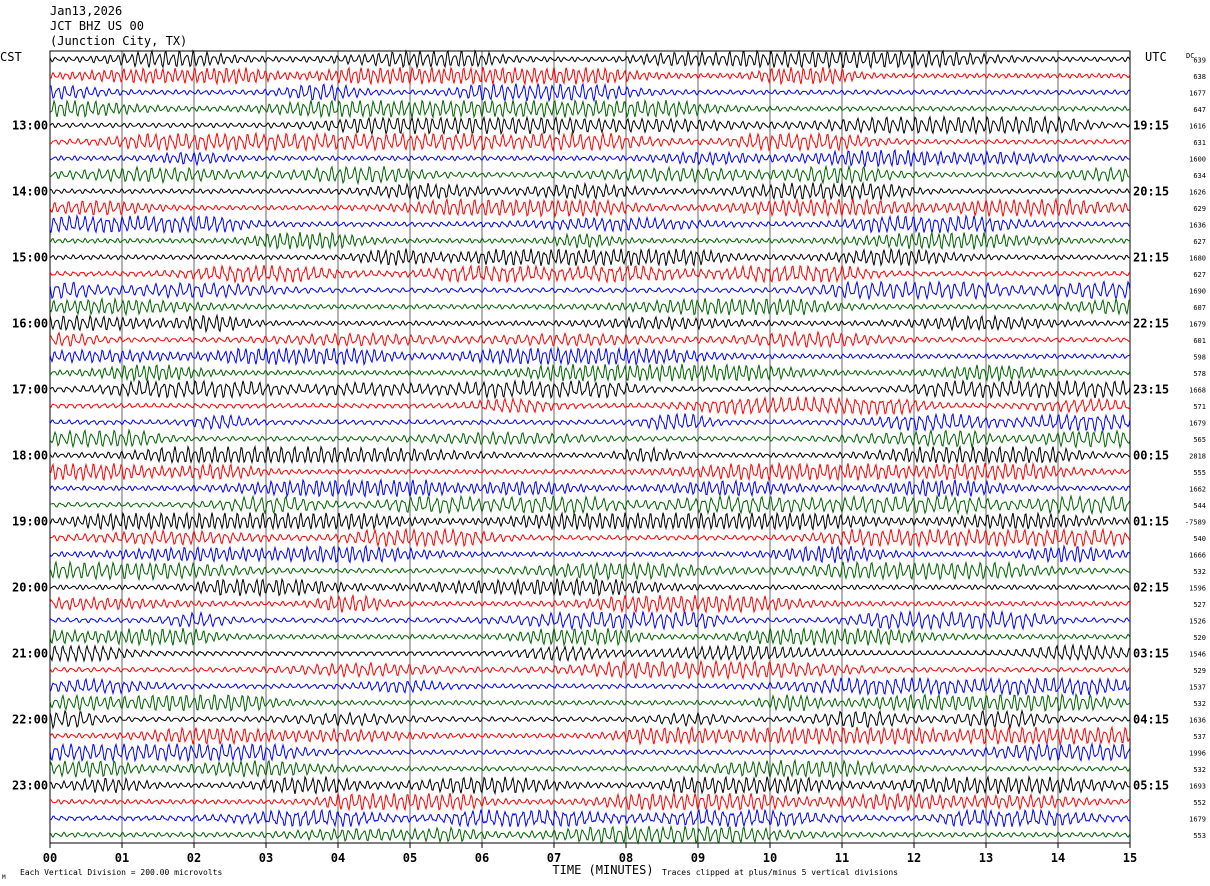  What do you see at coordinates (30, 653) in the screenshot?
I see `left-hour-label: 21:00` at bounding box center [30, 653].